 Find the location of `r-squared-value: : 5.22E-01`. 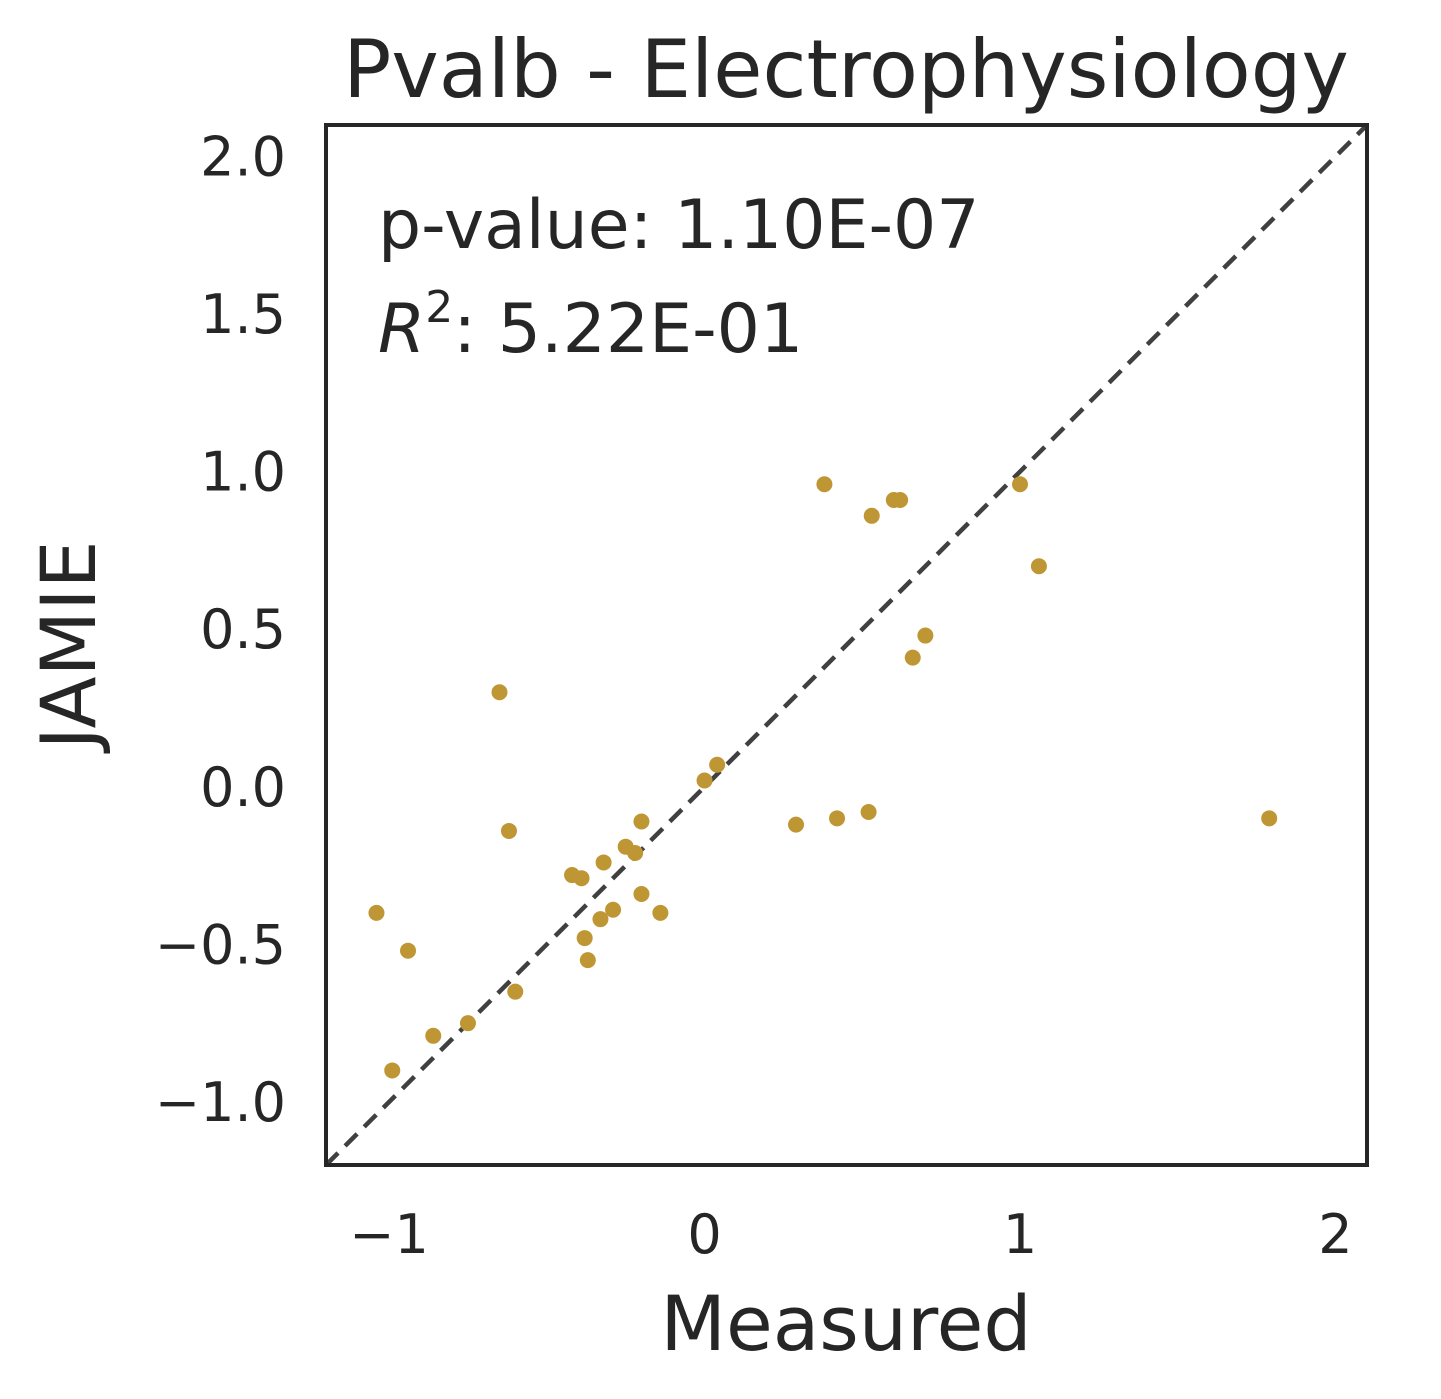

r-squared-value: : 5.22E-01 is located at coordinates (628, 329).